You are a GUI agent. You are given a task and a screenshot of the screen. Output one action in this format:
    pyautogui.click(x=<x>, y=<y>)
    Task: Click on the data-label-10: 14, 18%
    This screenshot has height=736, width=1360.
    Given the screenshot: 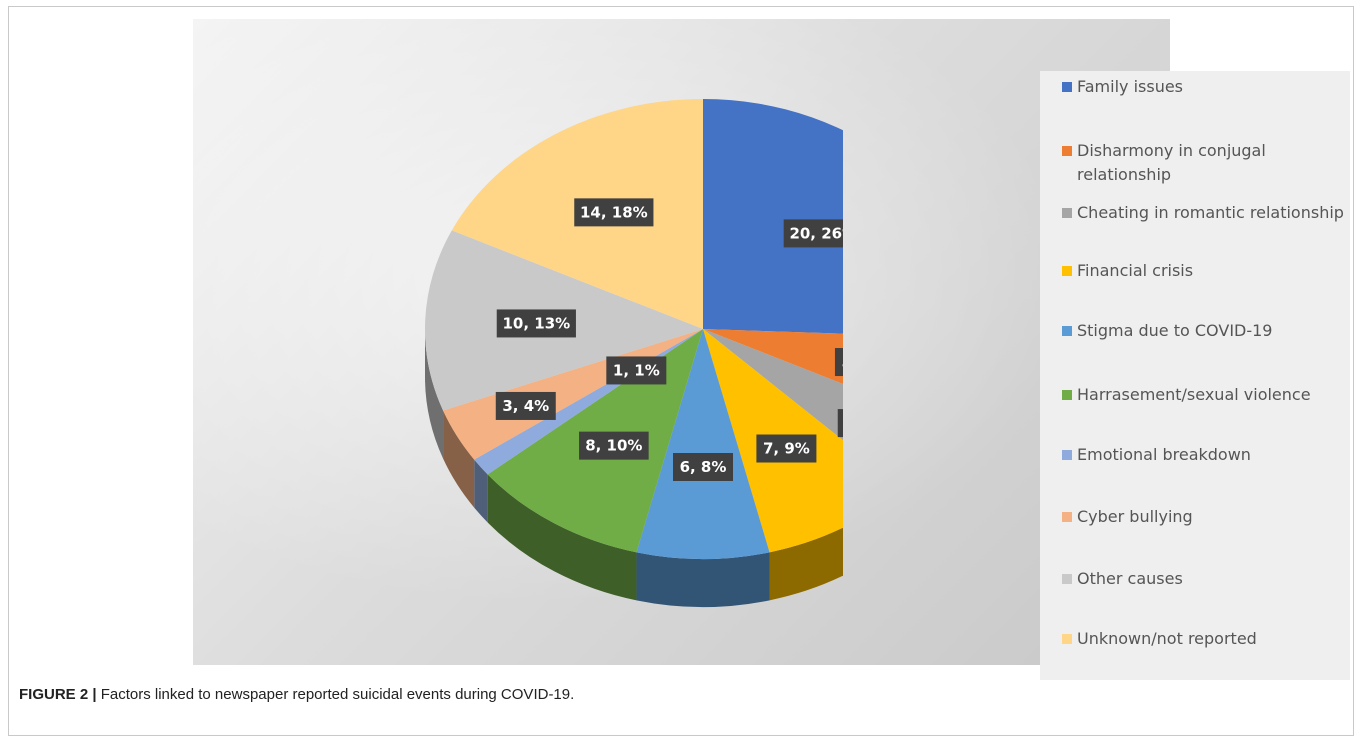 What is the action you would take?
    pyautogui.click(x=614, y=212)
    